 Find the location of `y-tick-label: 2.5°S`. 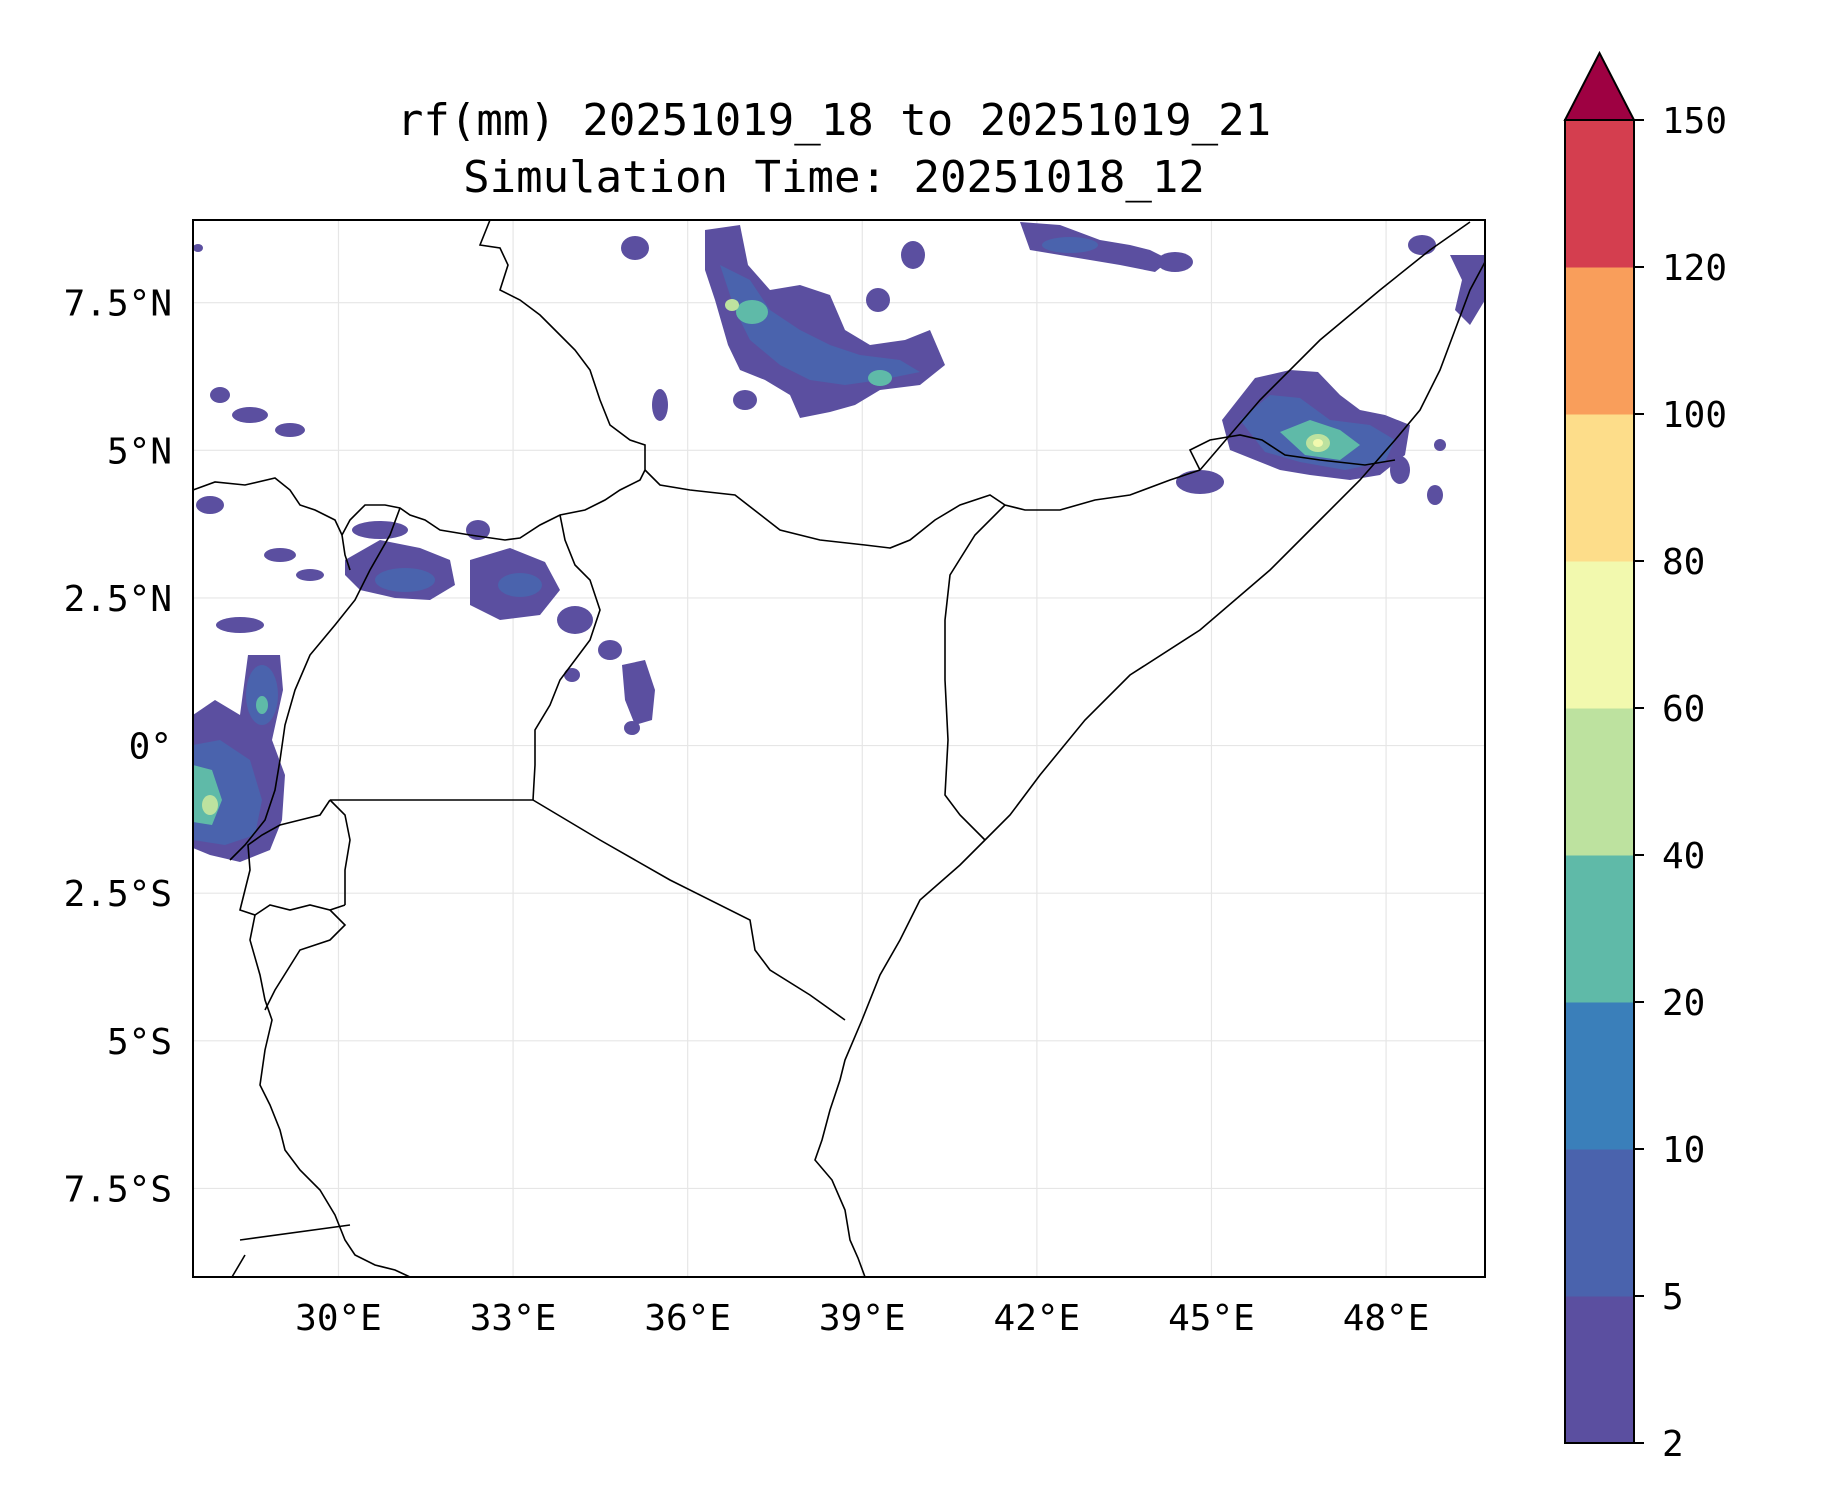

y-tick-label: 2.5°S is located at coordinates (118, 894).